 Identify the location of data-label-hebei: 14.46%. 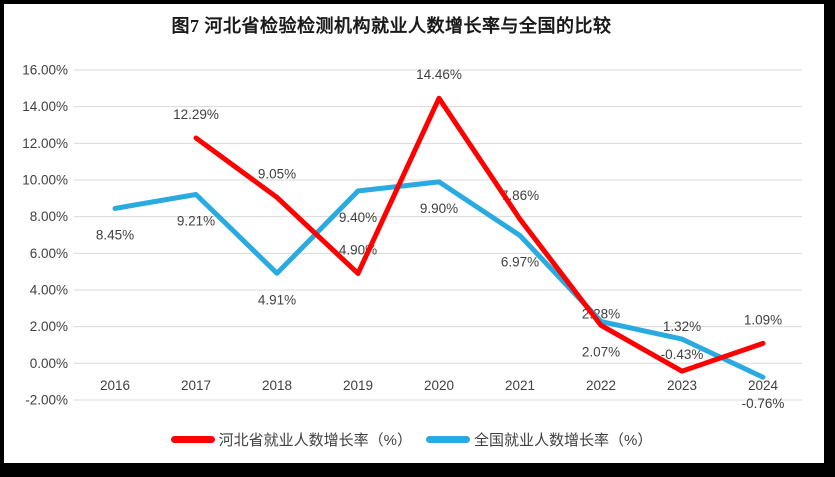
(439, 74).